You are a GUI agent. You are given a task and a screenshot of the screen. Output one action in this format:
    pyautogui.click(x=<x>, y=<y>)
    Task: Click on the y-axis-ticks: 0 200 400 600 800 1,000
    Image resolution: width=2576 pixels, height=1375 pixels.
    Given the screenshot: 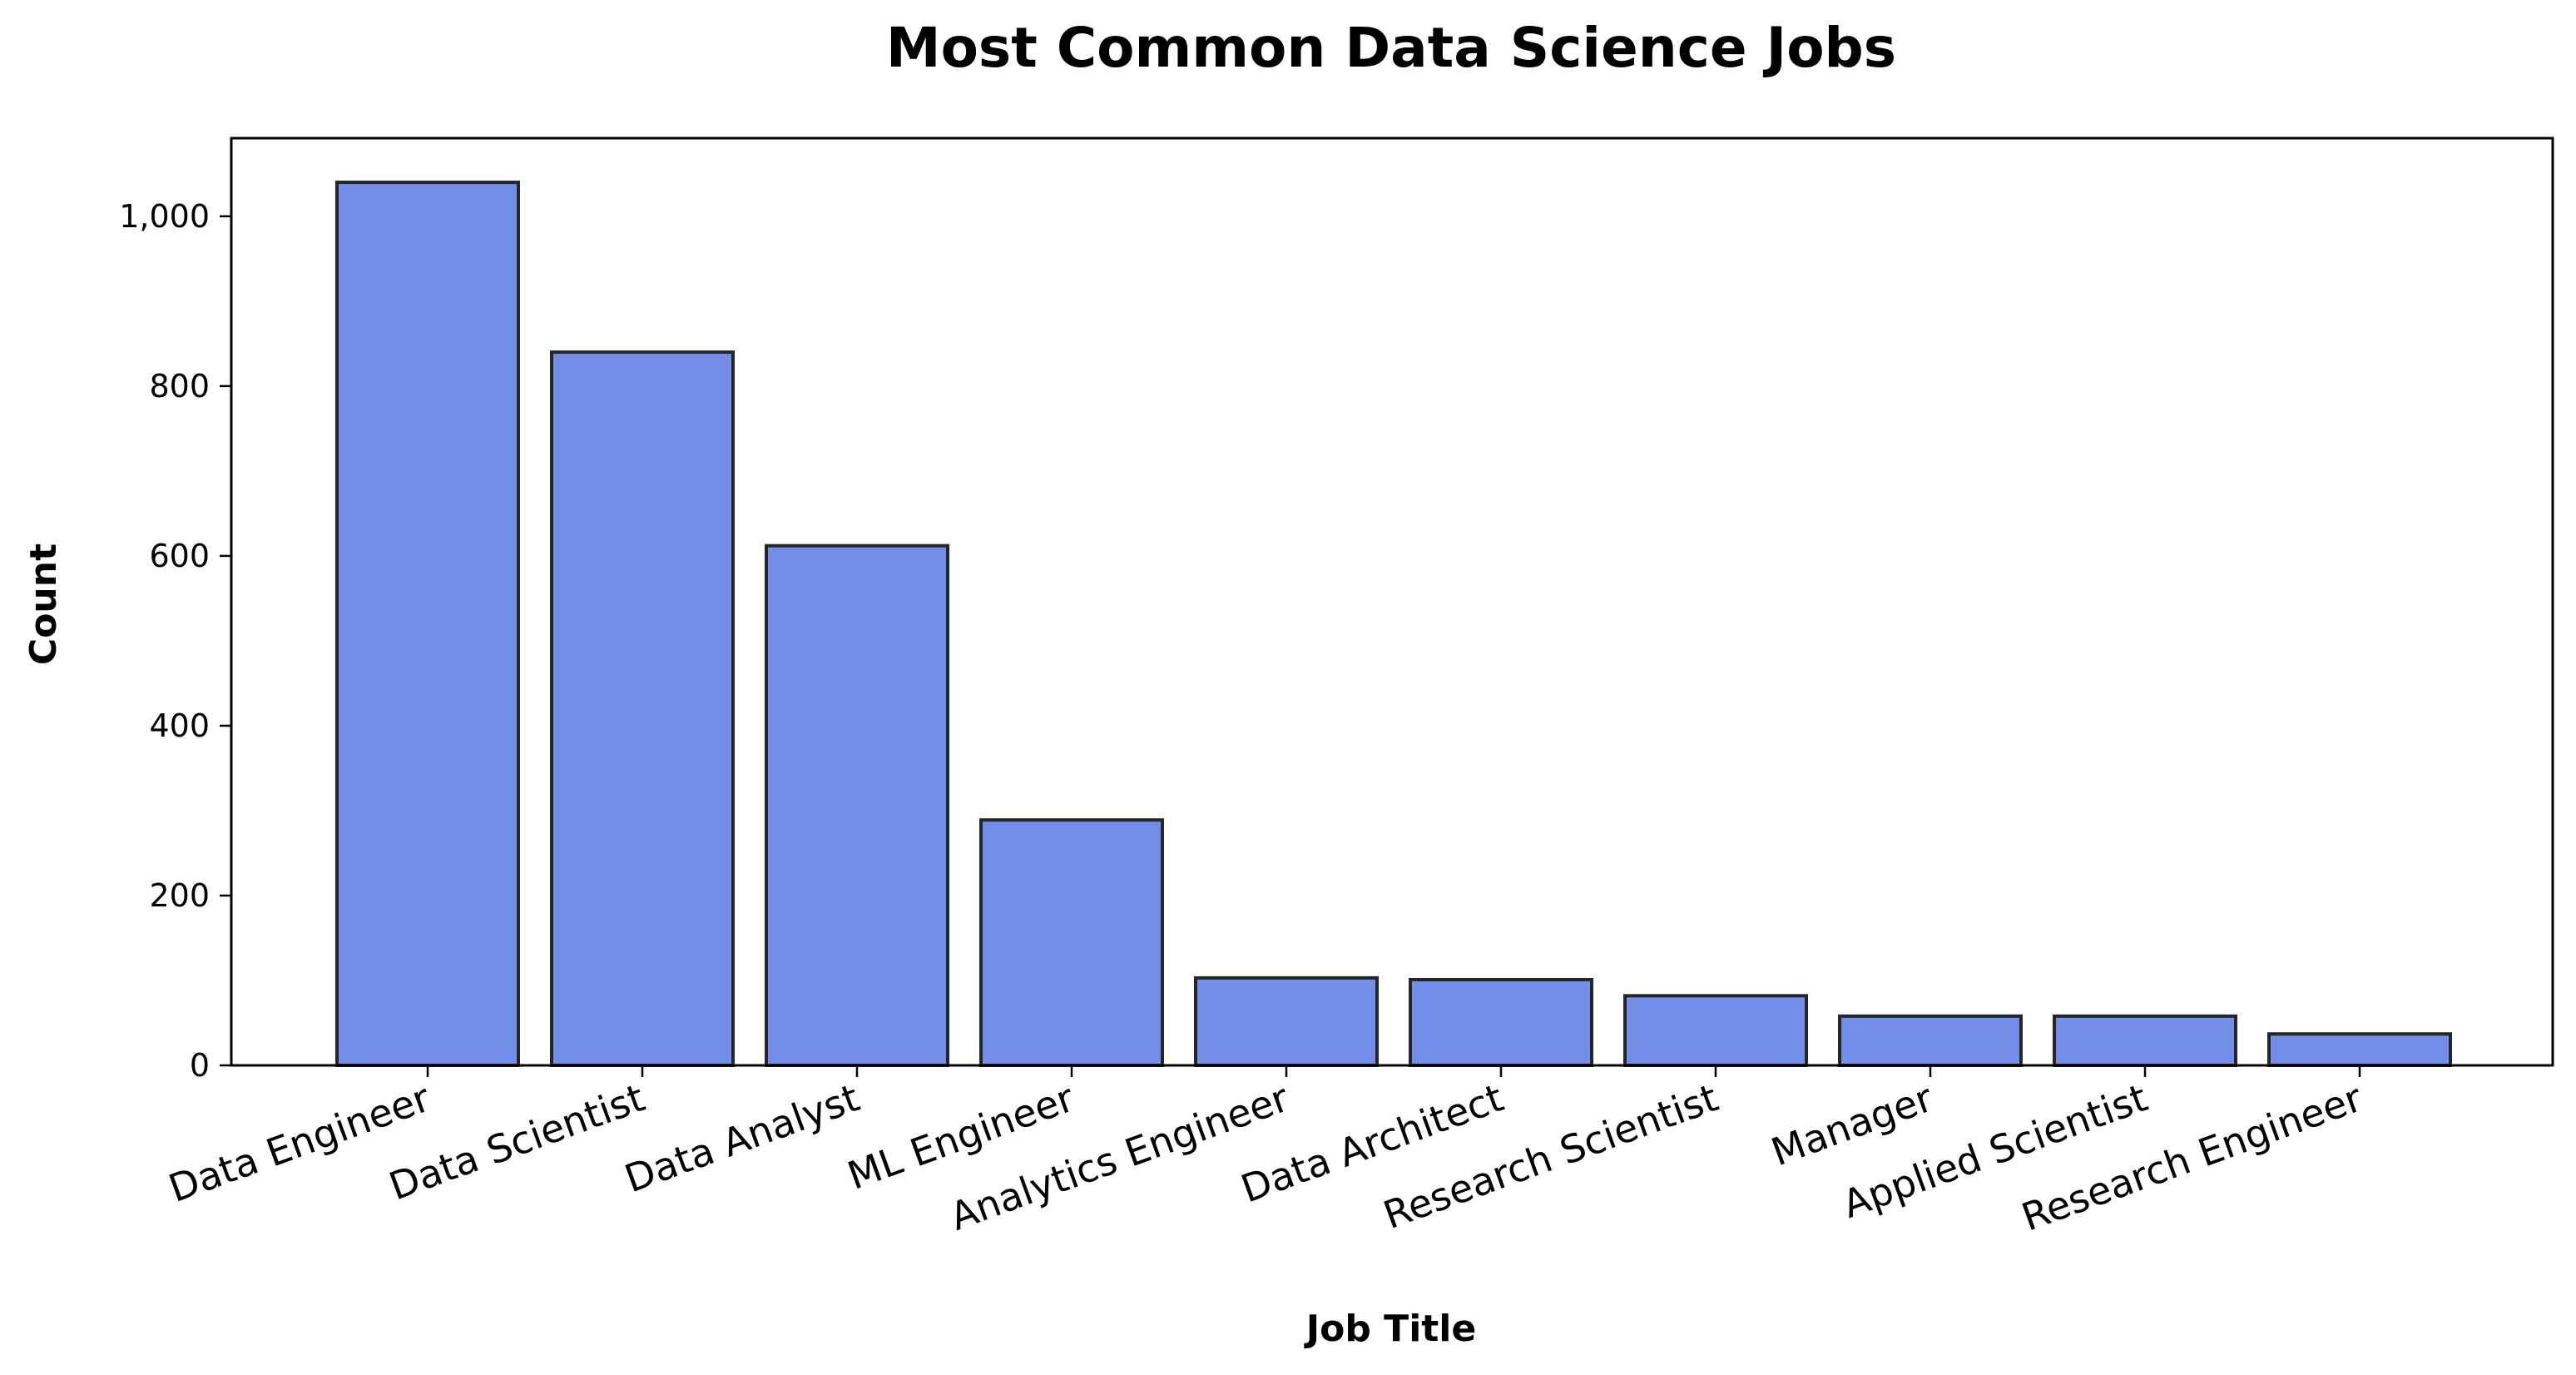 What is the action you would take?
    pyautogui.click(x=175, y=641)
    